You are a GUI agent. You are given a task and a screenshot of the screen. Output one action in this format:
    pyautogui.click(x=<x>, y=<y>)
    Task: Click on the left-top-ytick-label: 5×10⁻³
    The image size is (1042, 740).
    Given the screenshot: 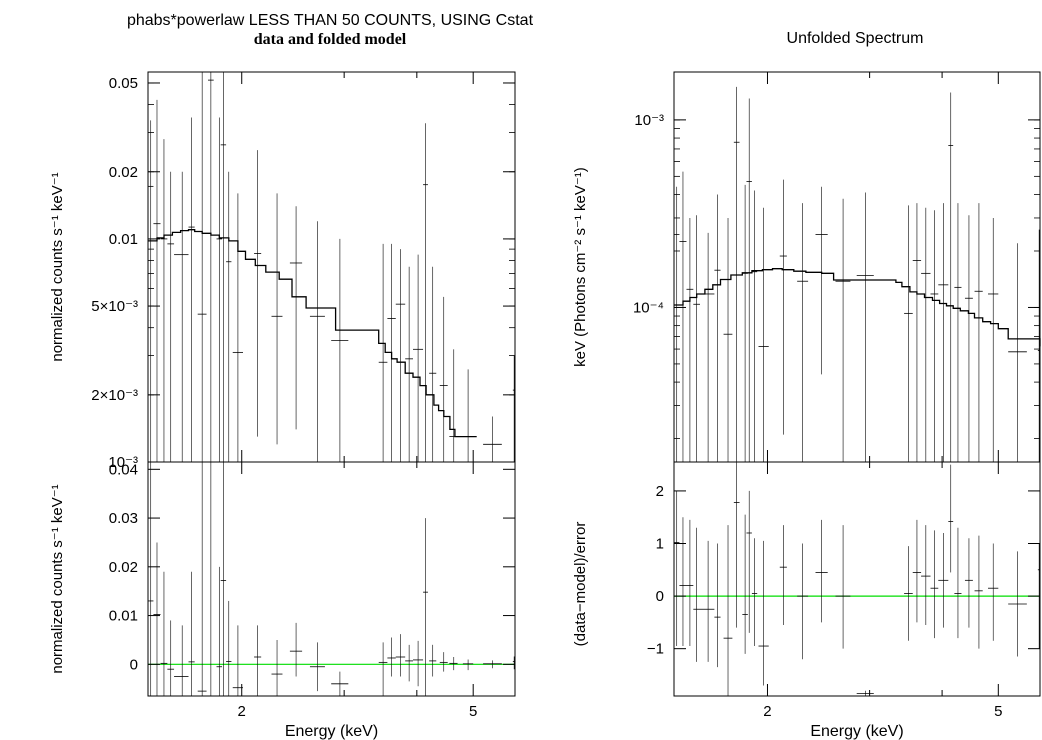 What is the action you would take?
    pyautogui.click(x=114, y=306)
    